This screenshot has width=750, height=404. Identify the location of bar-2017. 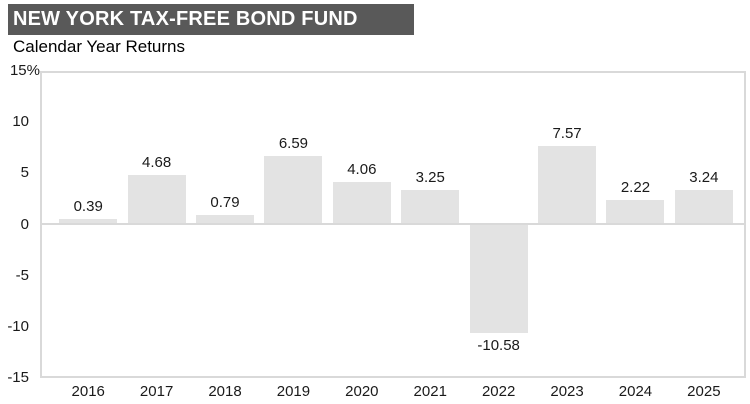
(156, 199).